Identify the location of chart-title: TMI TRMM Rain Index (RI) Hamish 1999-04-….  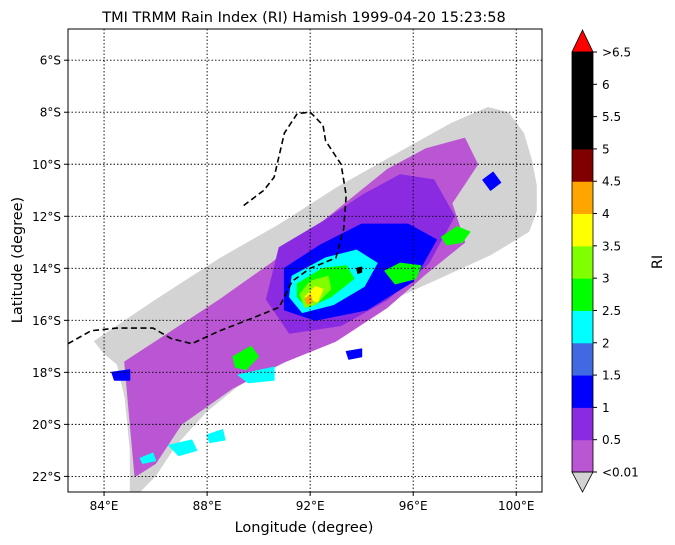
(303, 18).